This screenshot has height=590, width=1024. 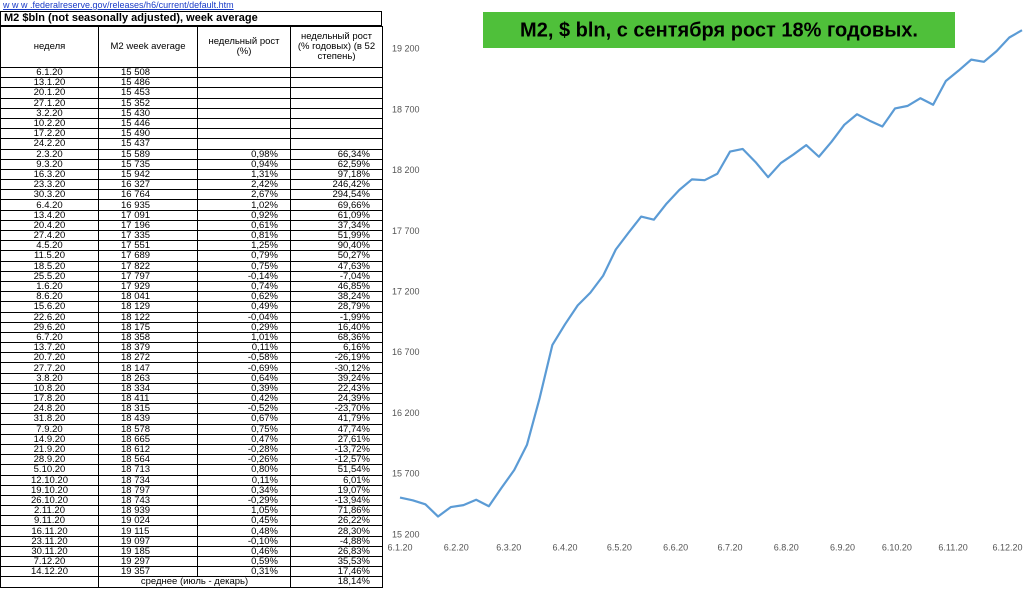 What do you see at coordinates (336, 490) in the screenshot?
I see `table-cell: 19,07%` at bounding box center [336, 490].